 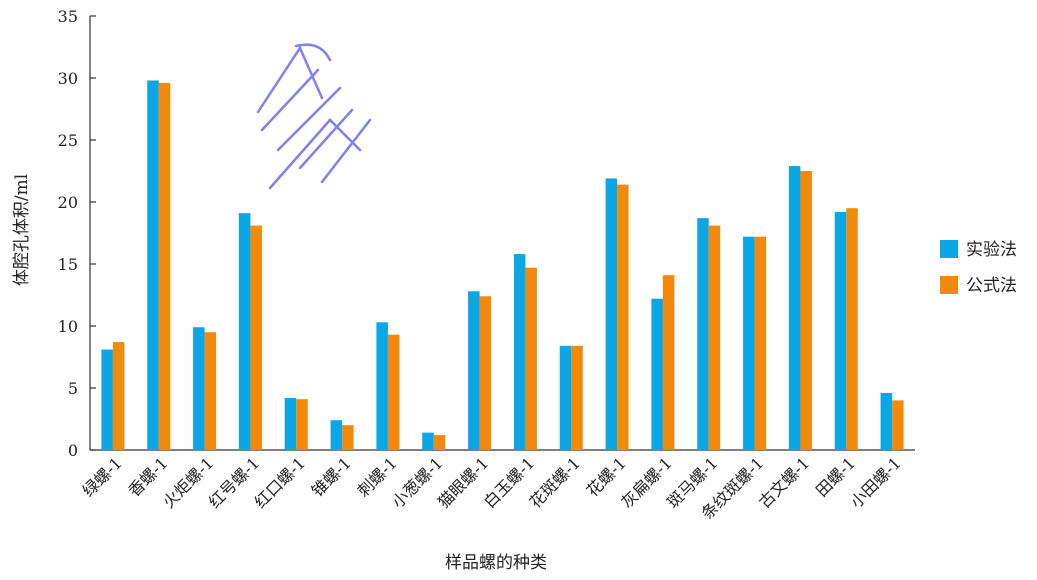 I want to click on legend-label: 公式法, so click(x=991, y=286).